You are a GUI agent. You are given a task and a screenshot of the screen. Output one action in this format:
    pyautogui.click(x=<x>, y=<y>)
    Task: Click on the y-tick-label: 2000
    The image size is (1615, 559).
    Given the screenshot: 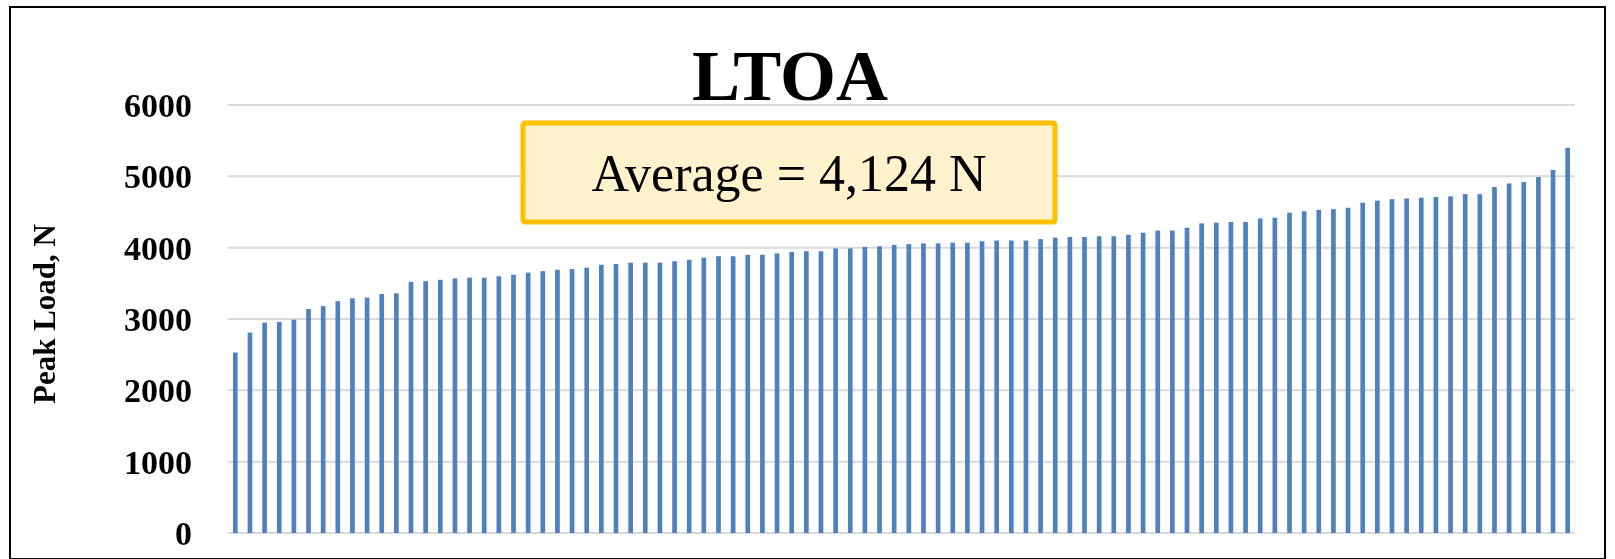 What is the action you would take?
    pyautogui.click(x=158, y=391)
    